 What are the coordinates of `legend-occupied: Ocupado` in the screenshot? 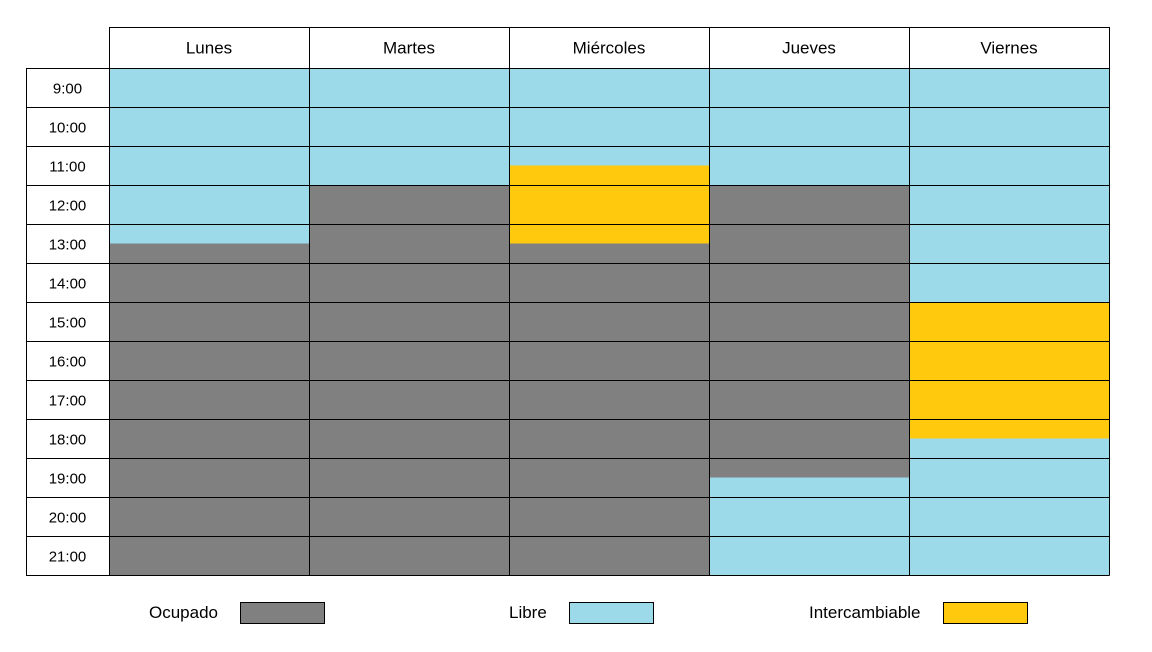 It's located at (237, 613).